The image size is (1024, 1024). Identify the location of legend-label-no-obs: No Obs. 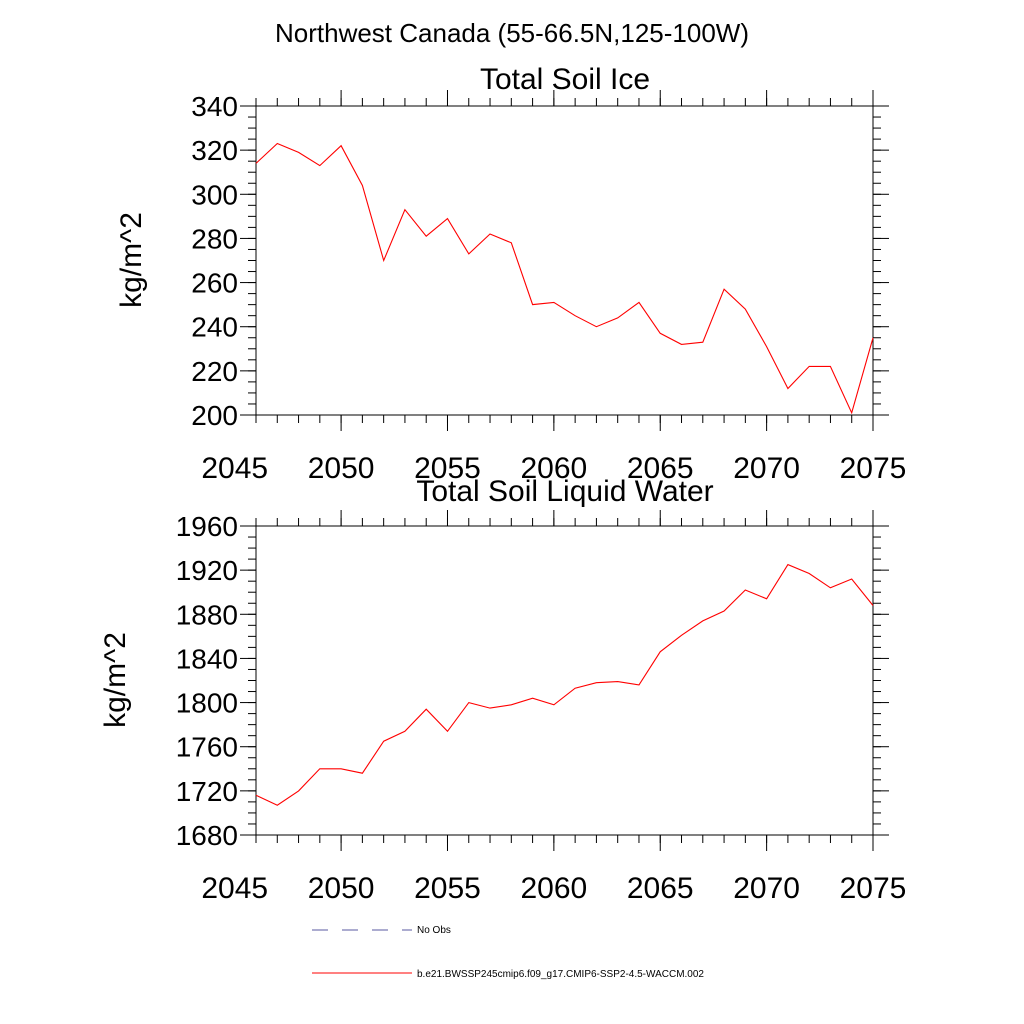
(434, 930).